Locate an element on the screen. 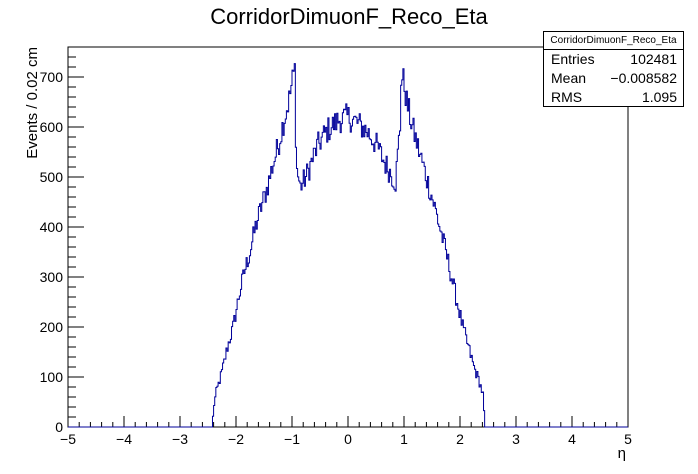 This screenshot has height=474, width=698. stats-row-entries: Entries 102481 is located at coordinates (613, 59).